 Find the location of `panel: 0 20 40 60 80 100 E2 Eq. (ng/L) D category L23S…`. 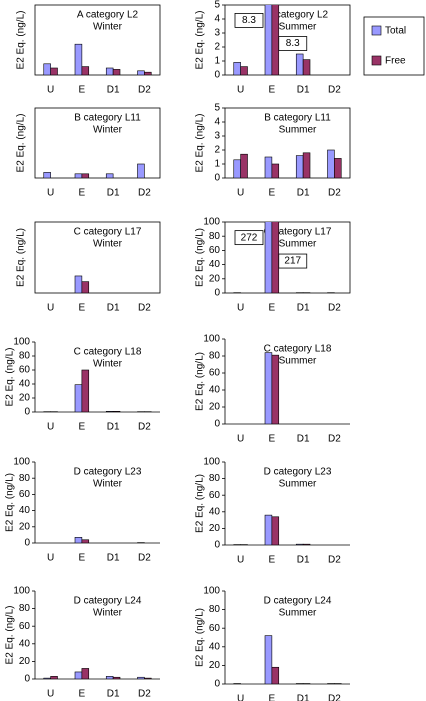

panel: 0 20 40 60 80 100 E2 Eq. (ng/L) D category L23S… is located at coordinates (272, 511).